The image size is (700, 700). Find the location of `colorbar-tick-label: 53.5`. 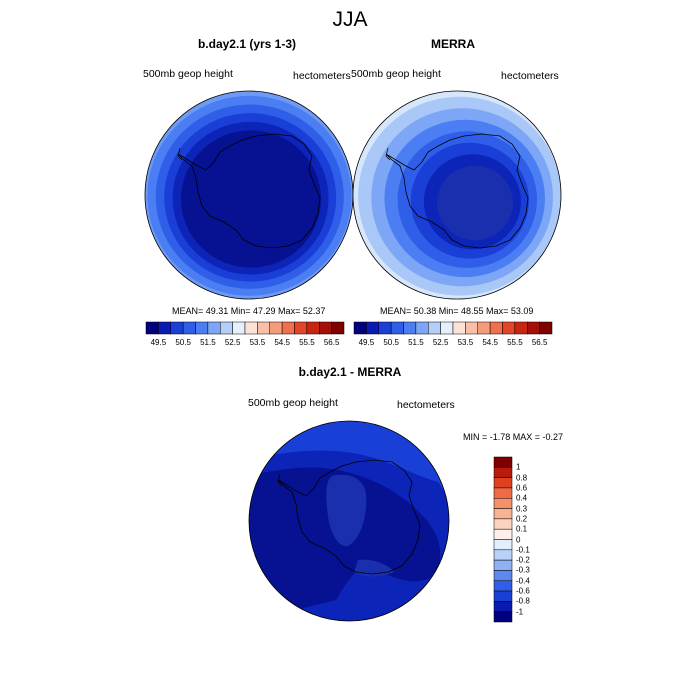

colorbar-tick-label: 53.5 is located at coordinates (257, 342).